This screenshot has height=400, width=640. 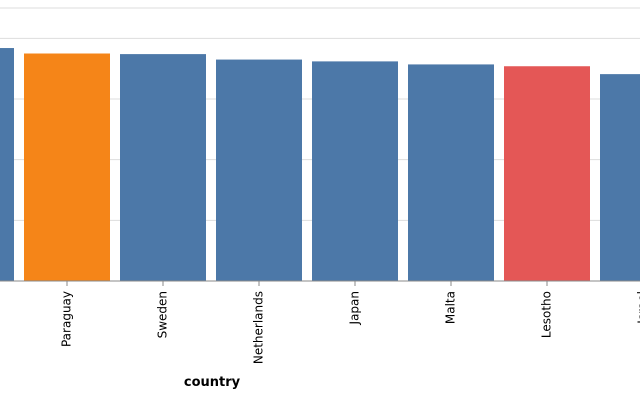 What do you see at coordinates (259, 327) in the screenshot?
I see `x-tick-label: Netherlands` at bounding box center [259, 327].